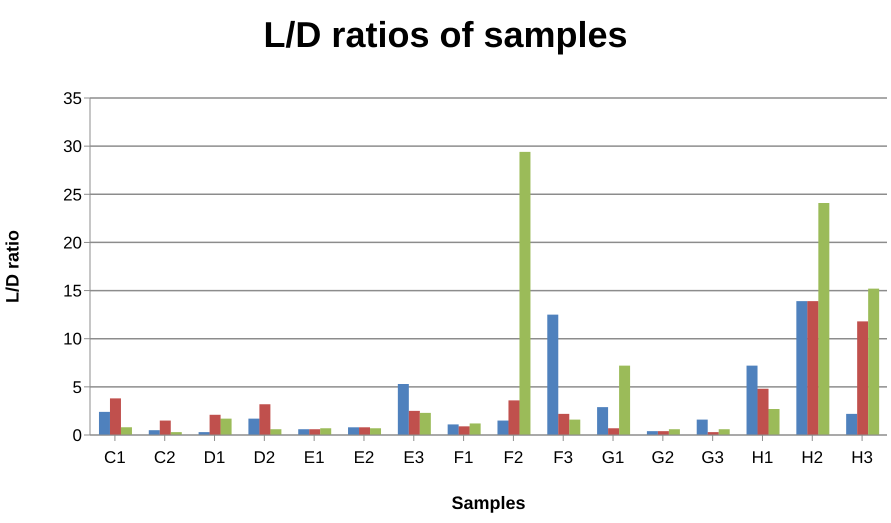  I want to click on y-tick-label: 15, so click(72, 291).